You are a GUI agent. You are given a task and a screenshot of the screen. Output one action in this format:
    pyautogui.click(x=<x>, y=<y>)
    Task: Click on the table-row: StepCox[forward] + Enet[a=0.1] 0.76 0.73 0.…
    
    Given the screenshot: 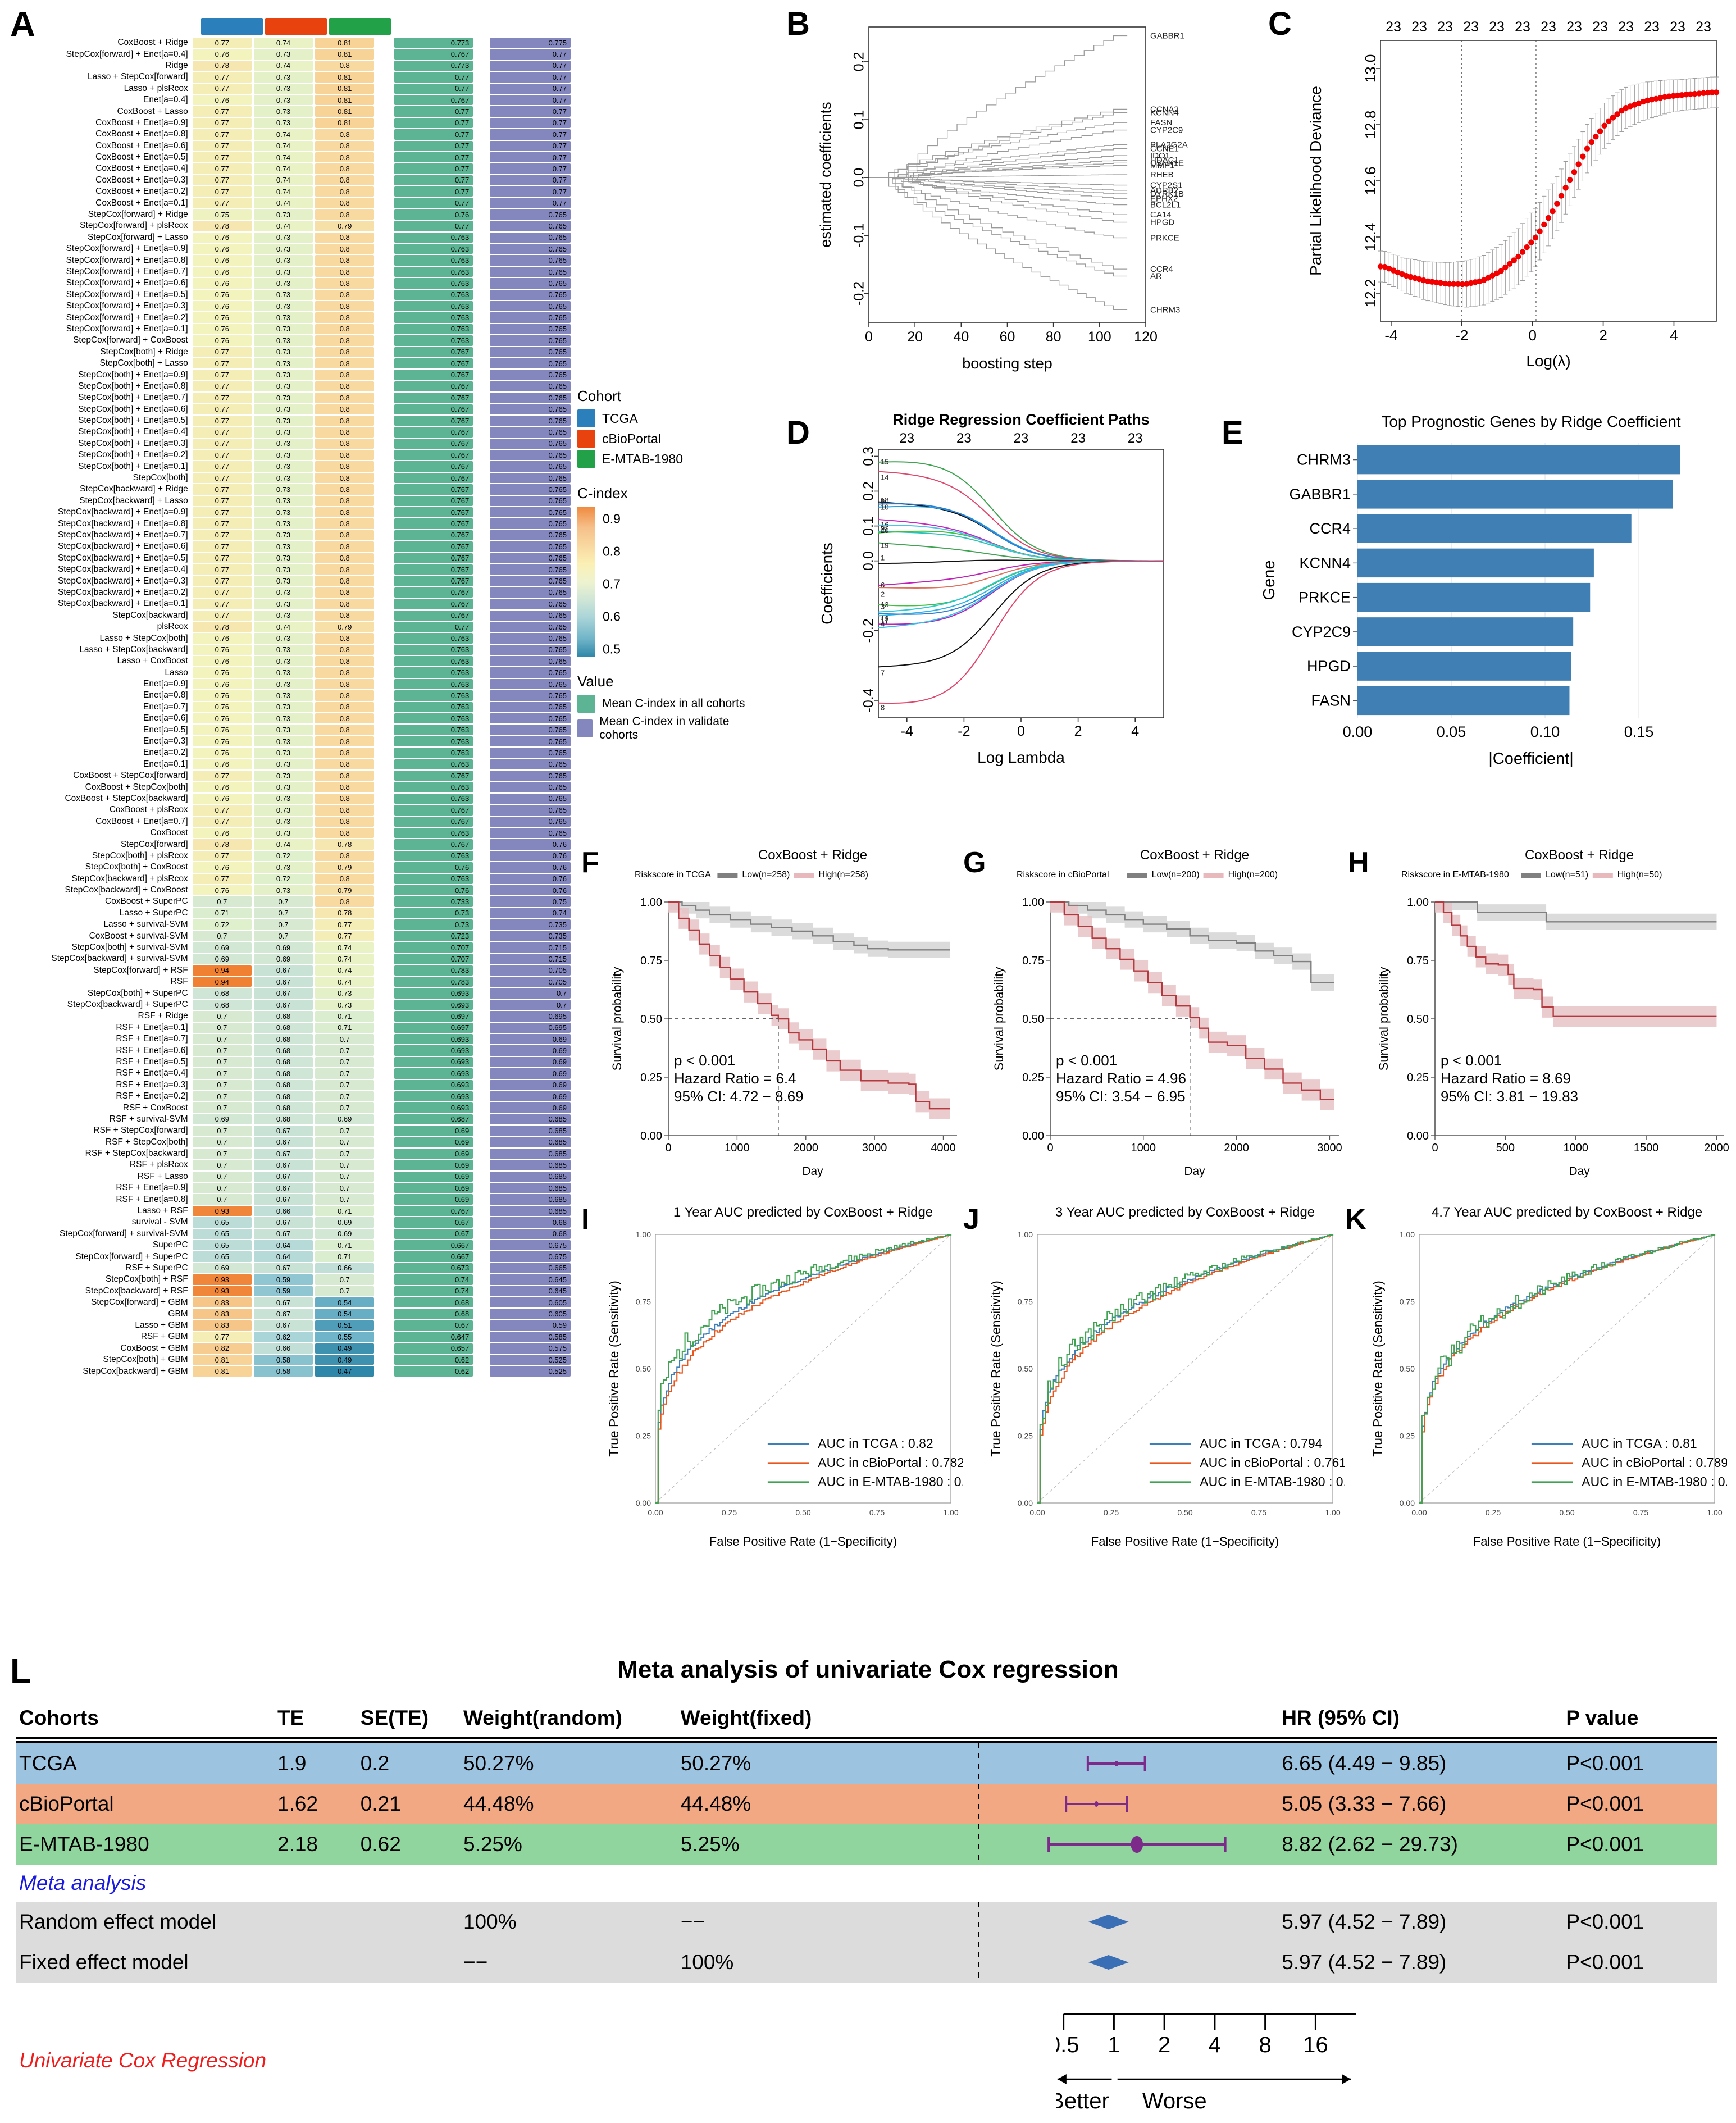 What is the action you would take?
    pyautogui.click(x=286, y=329)
    